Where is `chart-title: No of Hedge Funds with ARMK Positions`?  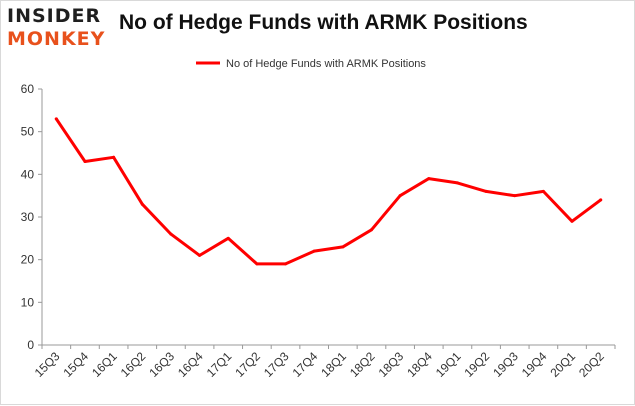 chart-title: No of Hedge Funds with ARMK Positions is located at coordinates (323, 22).